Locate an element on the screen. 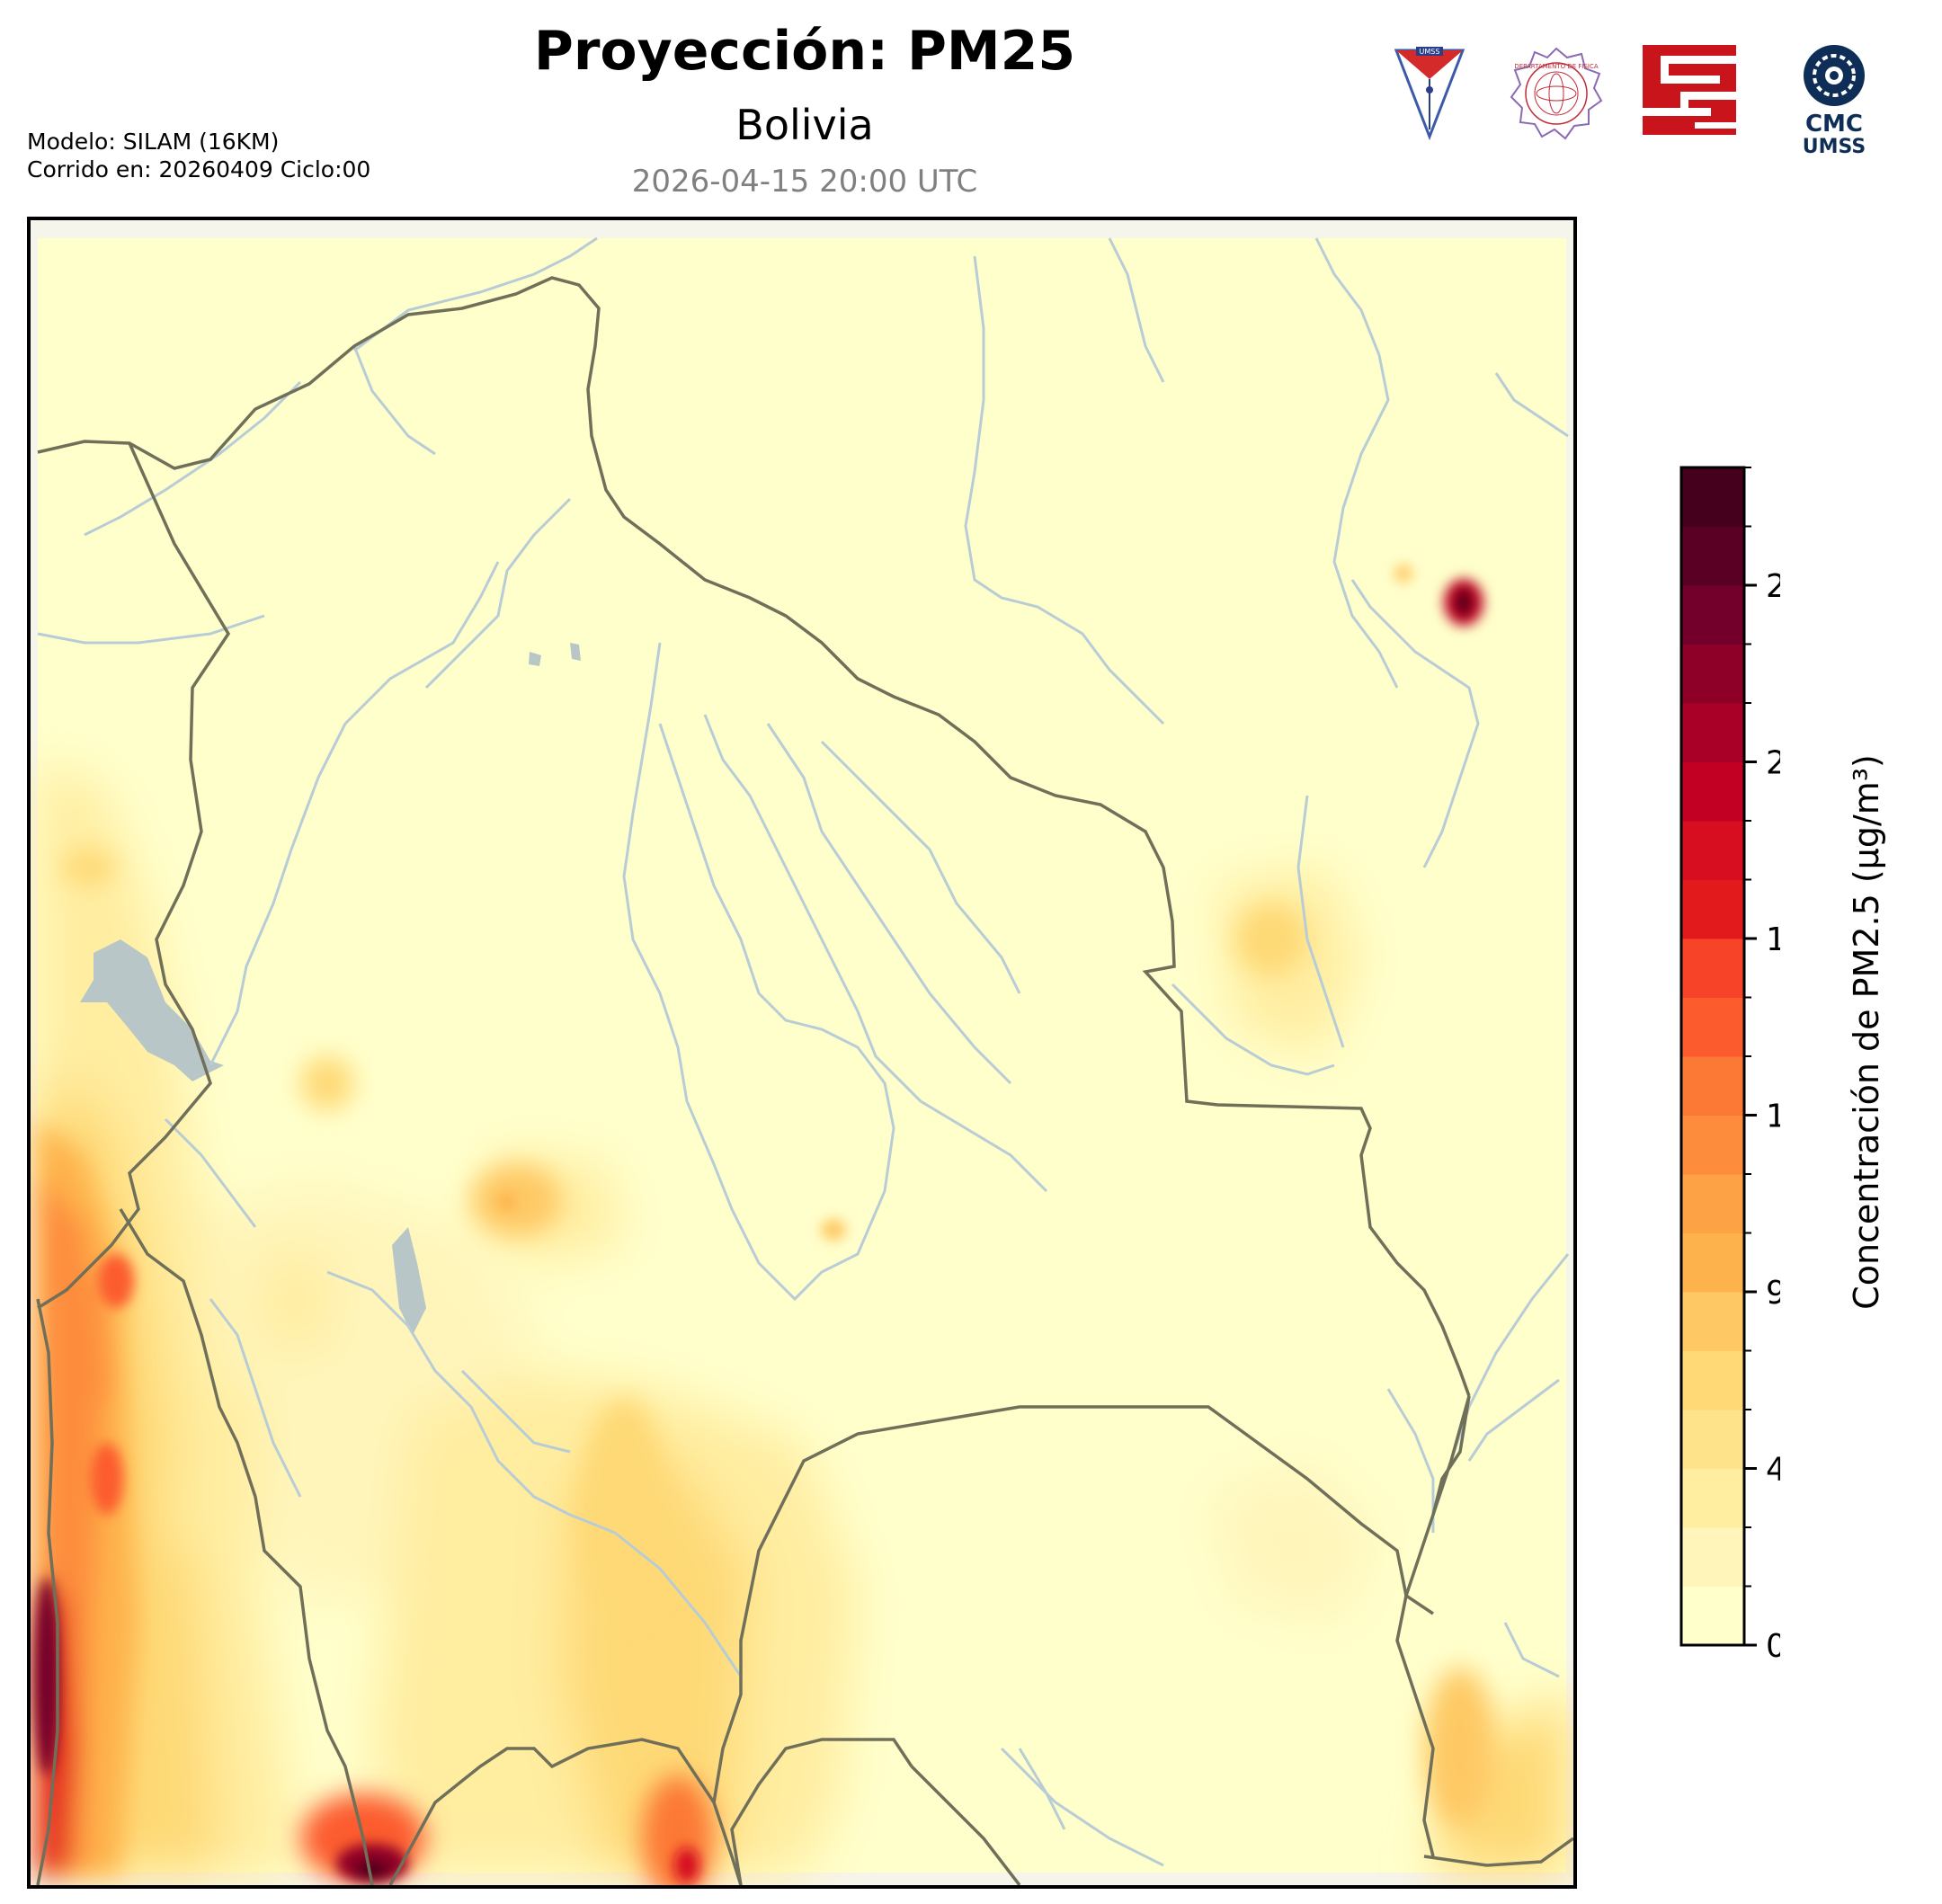 The image size is (1942, 1904). bolivia-chile-border is located at coordinates (247, 1546).